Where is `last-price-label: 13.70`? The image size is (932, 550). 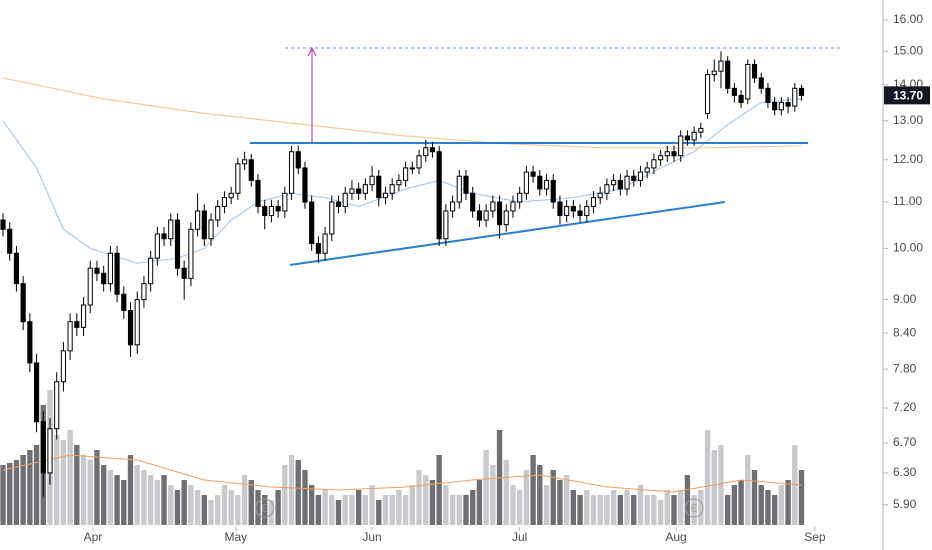
last-price-label: 13.70 is located at coordinates (908, 96).